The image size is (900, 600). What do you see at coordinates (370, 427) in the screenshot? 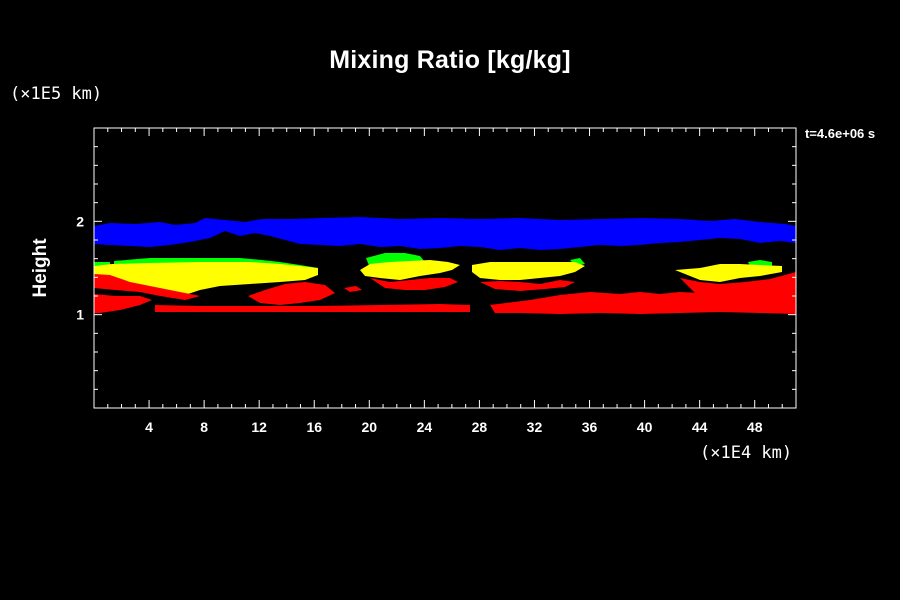
I see `x-tick-label: 20` at bounding box center [370, 427].